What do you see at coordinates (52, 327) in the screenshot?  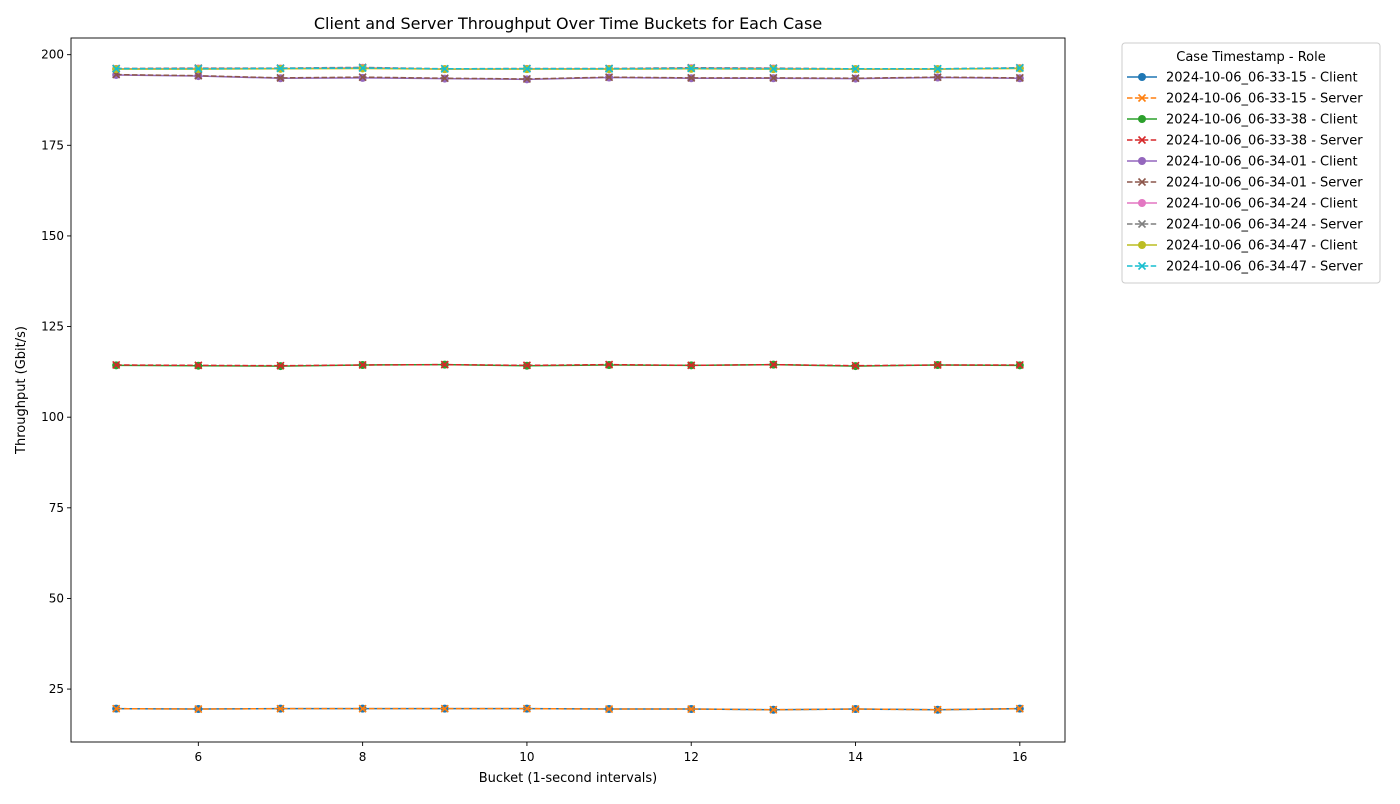 I see `y-tick-label: 125` at bounding box center [52, 327].